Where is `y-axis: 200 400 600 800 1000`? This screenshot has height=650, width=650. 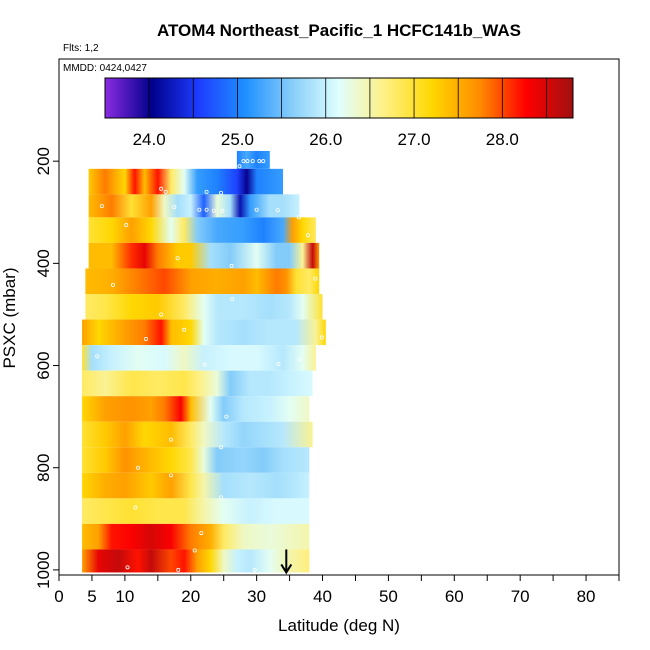 y-axis: 200 400 600 800 1000 is located at coordinates (46, 368).